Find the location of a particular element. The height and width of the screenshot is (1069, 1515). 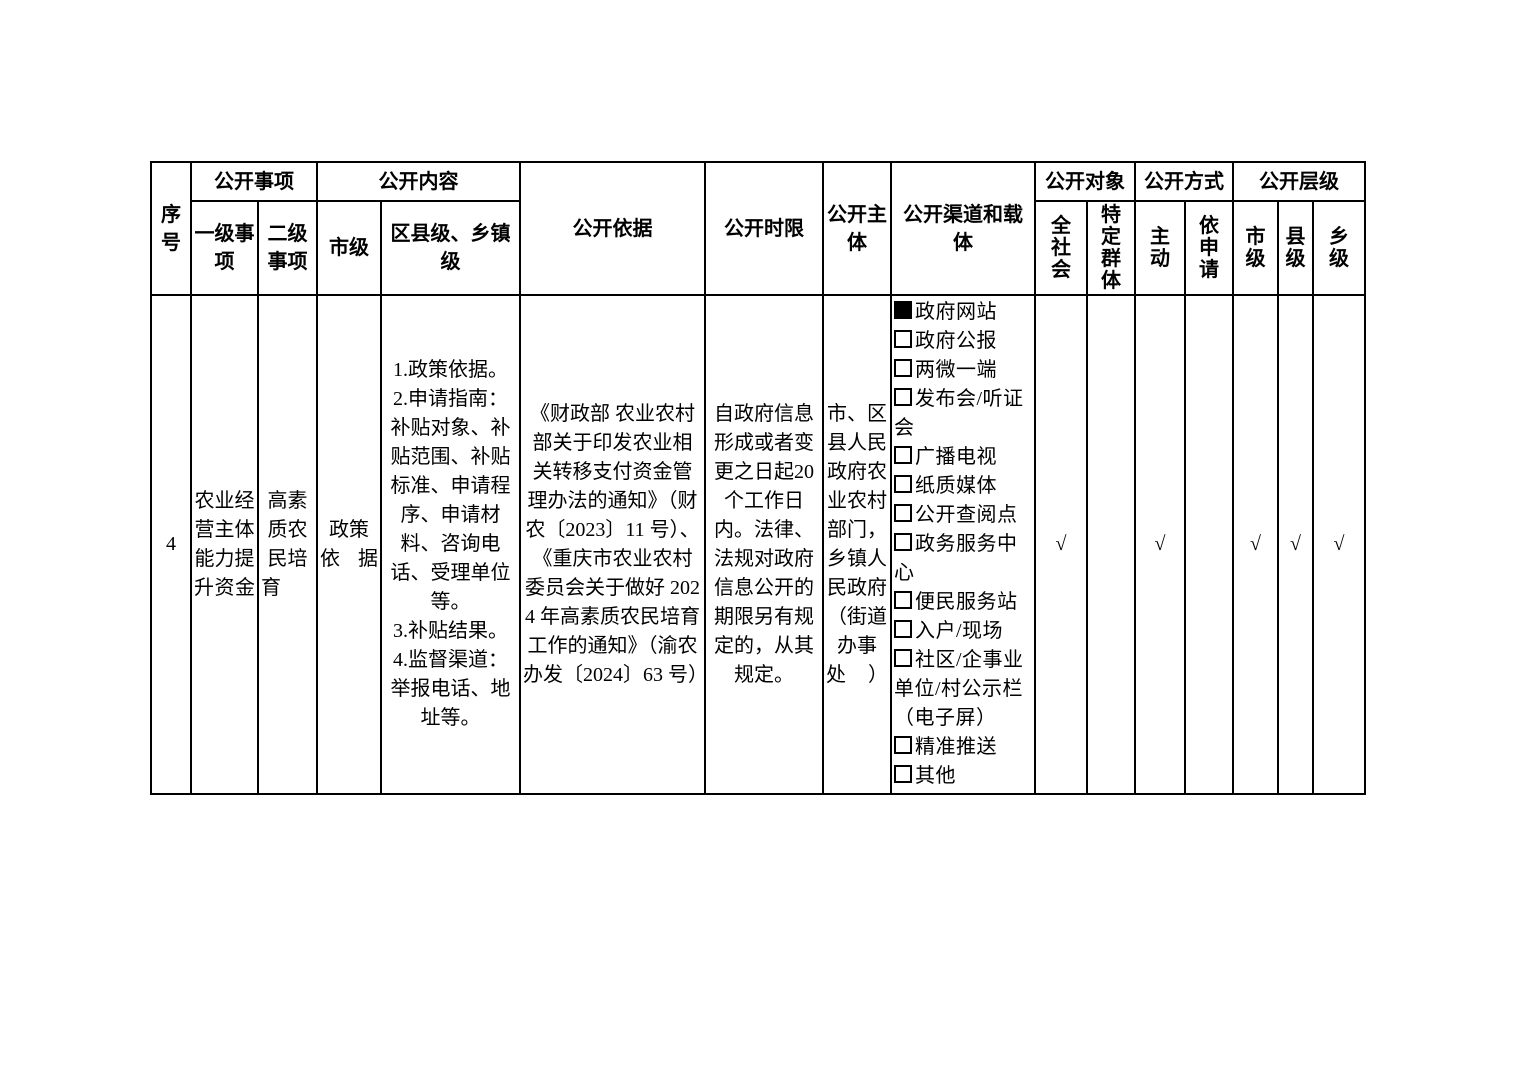

cell-seq: 4 is located at coordinates (171, 544).